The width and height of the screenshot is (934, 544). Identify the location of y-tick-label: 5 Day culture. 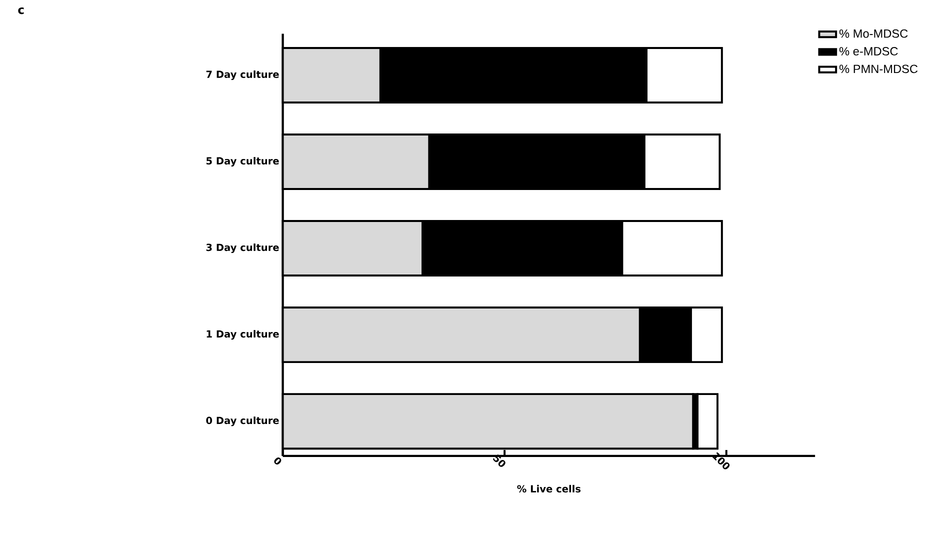
(242, 161).